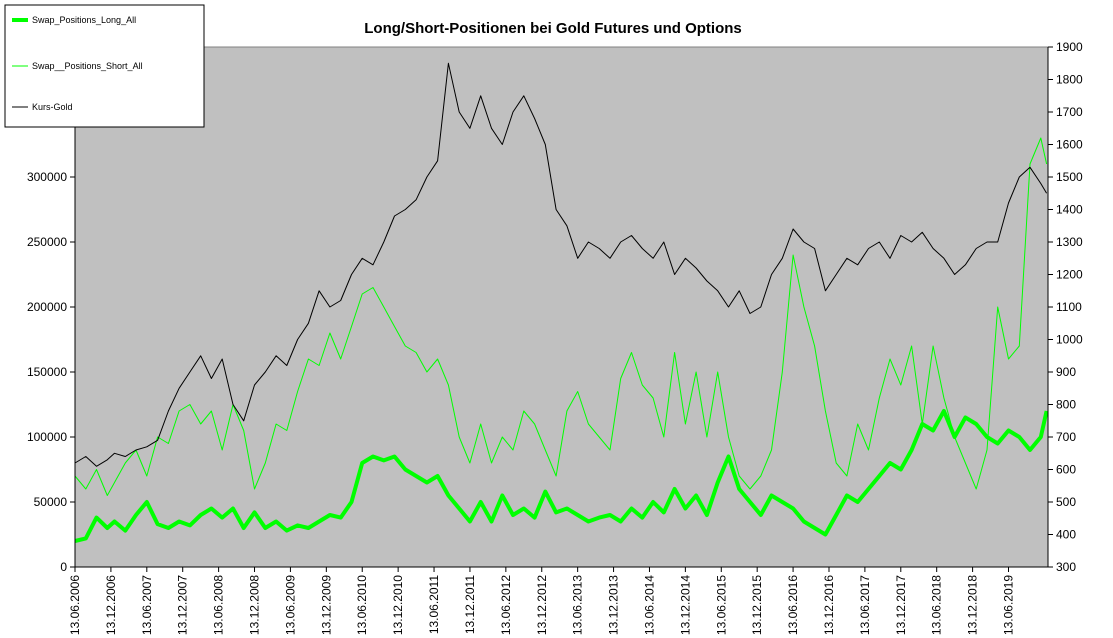 The image size is (1113, 638). I want to click on x-tick-label: 13.06.2012, so click(506, 605).